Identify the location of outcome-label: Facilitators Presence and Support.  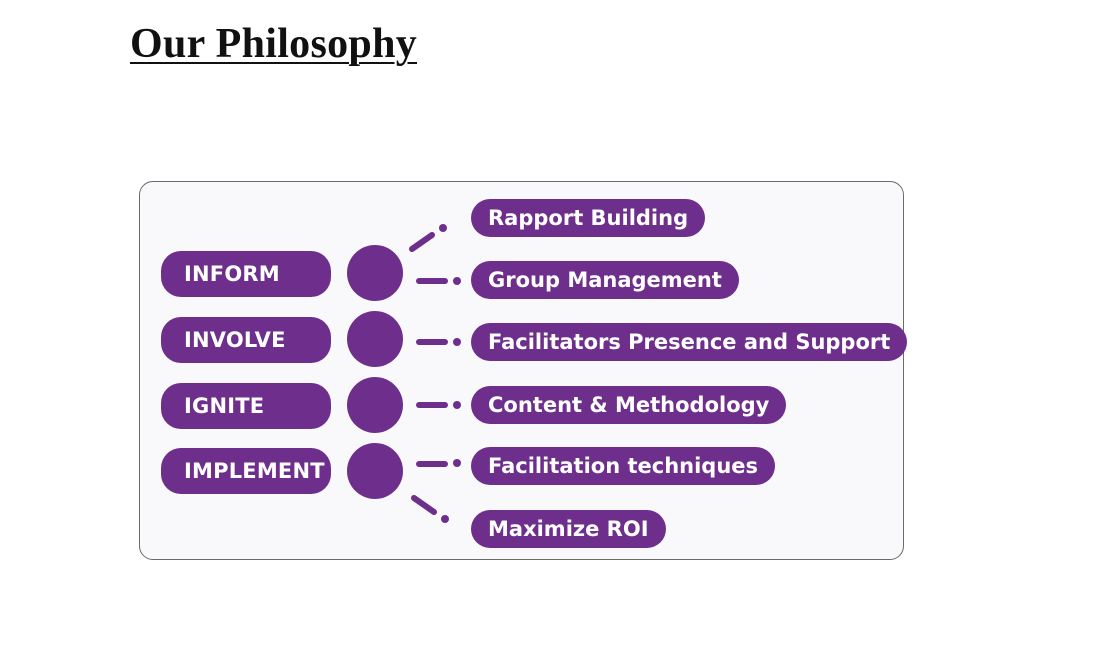
(689, 342).